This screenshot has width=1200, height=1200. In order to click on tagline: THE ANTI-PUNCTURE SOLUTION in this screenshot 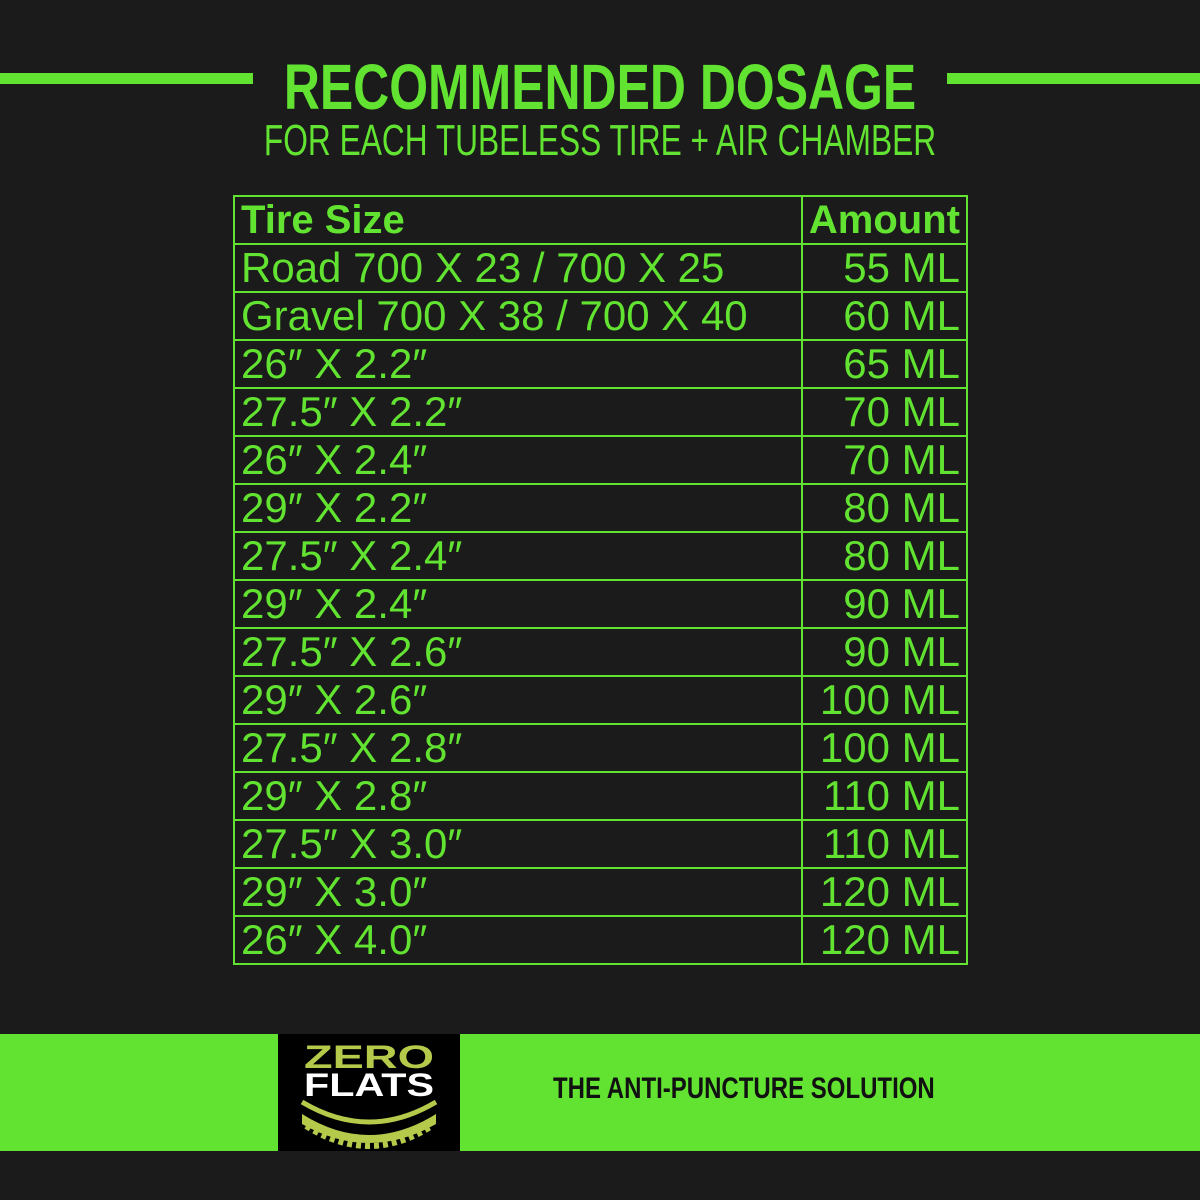, I will do `click(744, 1088)`.